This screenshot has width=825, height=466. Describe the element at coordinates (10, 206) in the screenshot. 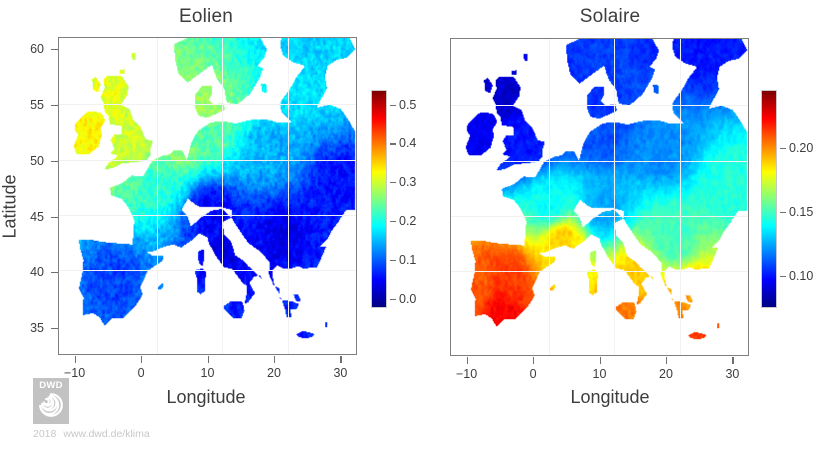

I see `y-axis-title: Latitude` at that location.